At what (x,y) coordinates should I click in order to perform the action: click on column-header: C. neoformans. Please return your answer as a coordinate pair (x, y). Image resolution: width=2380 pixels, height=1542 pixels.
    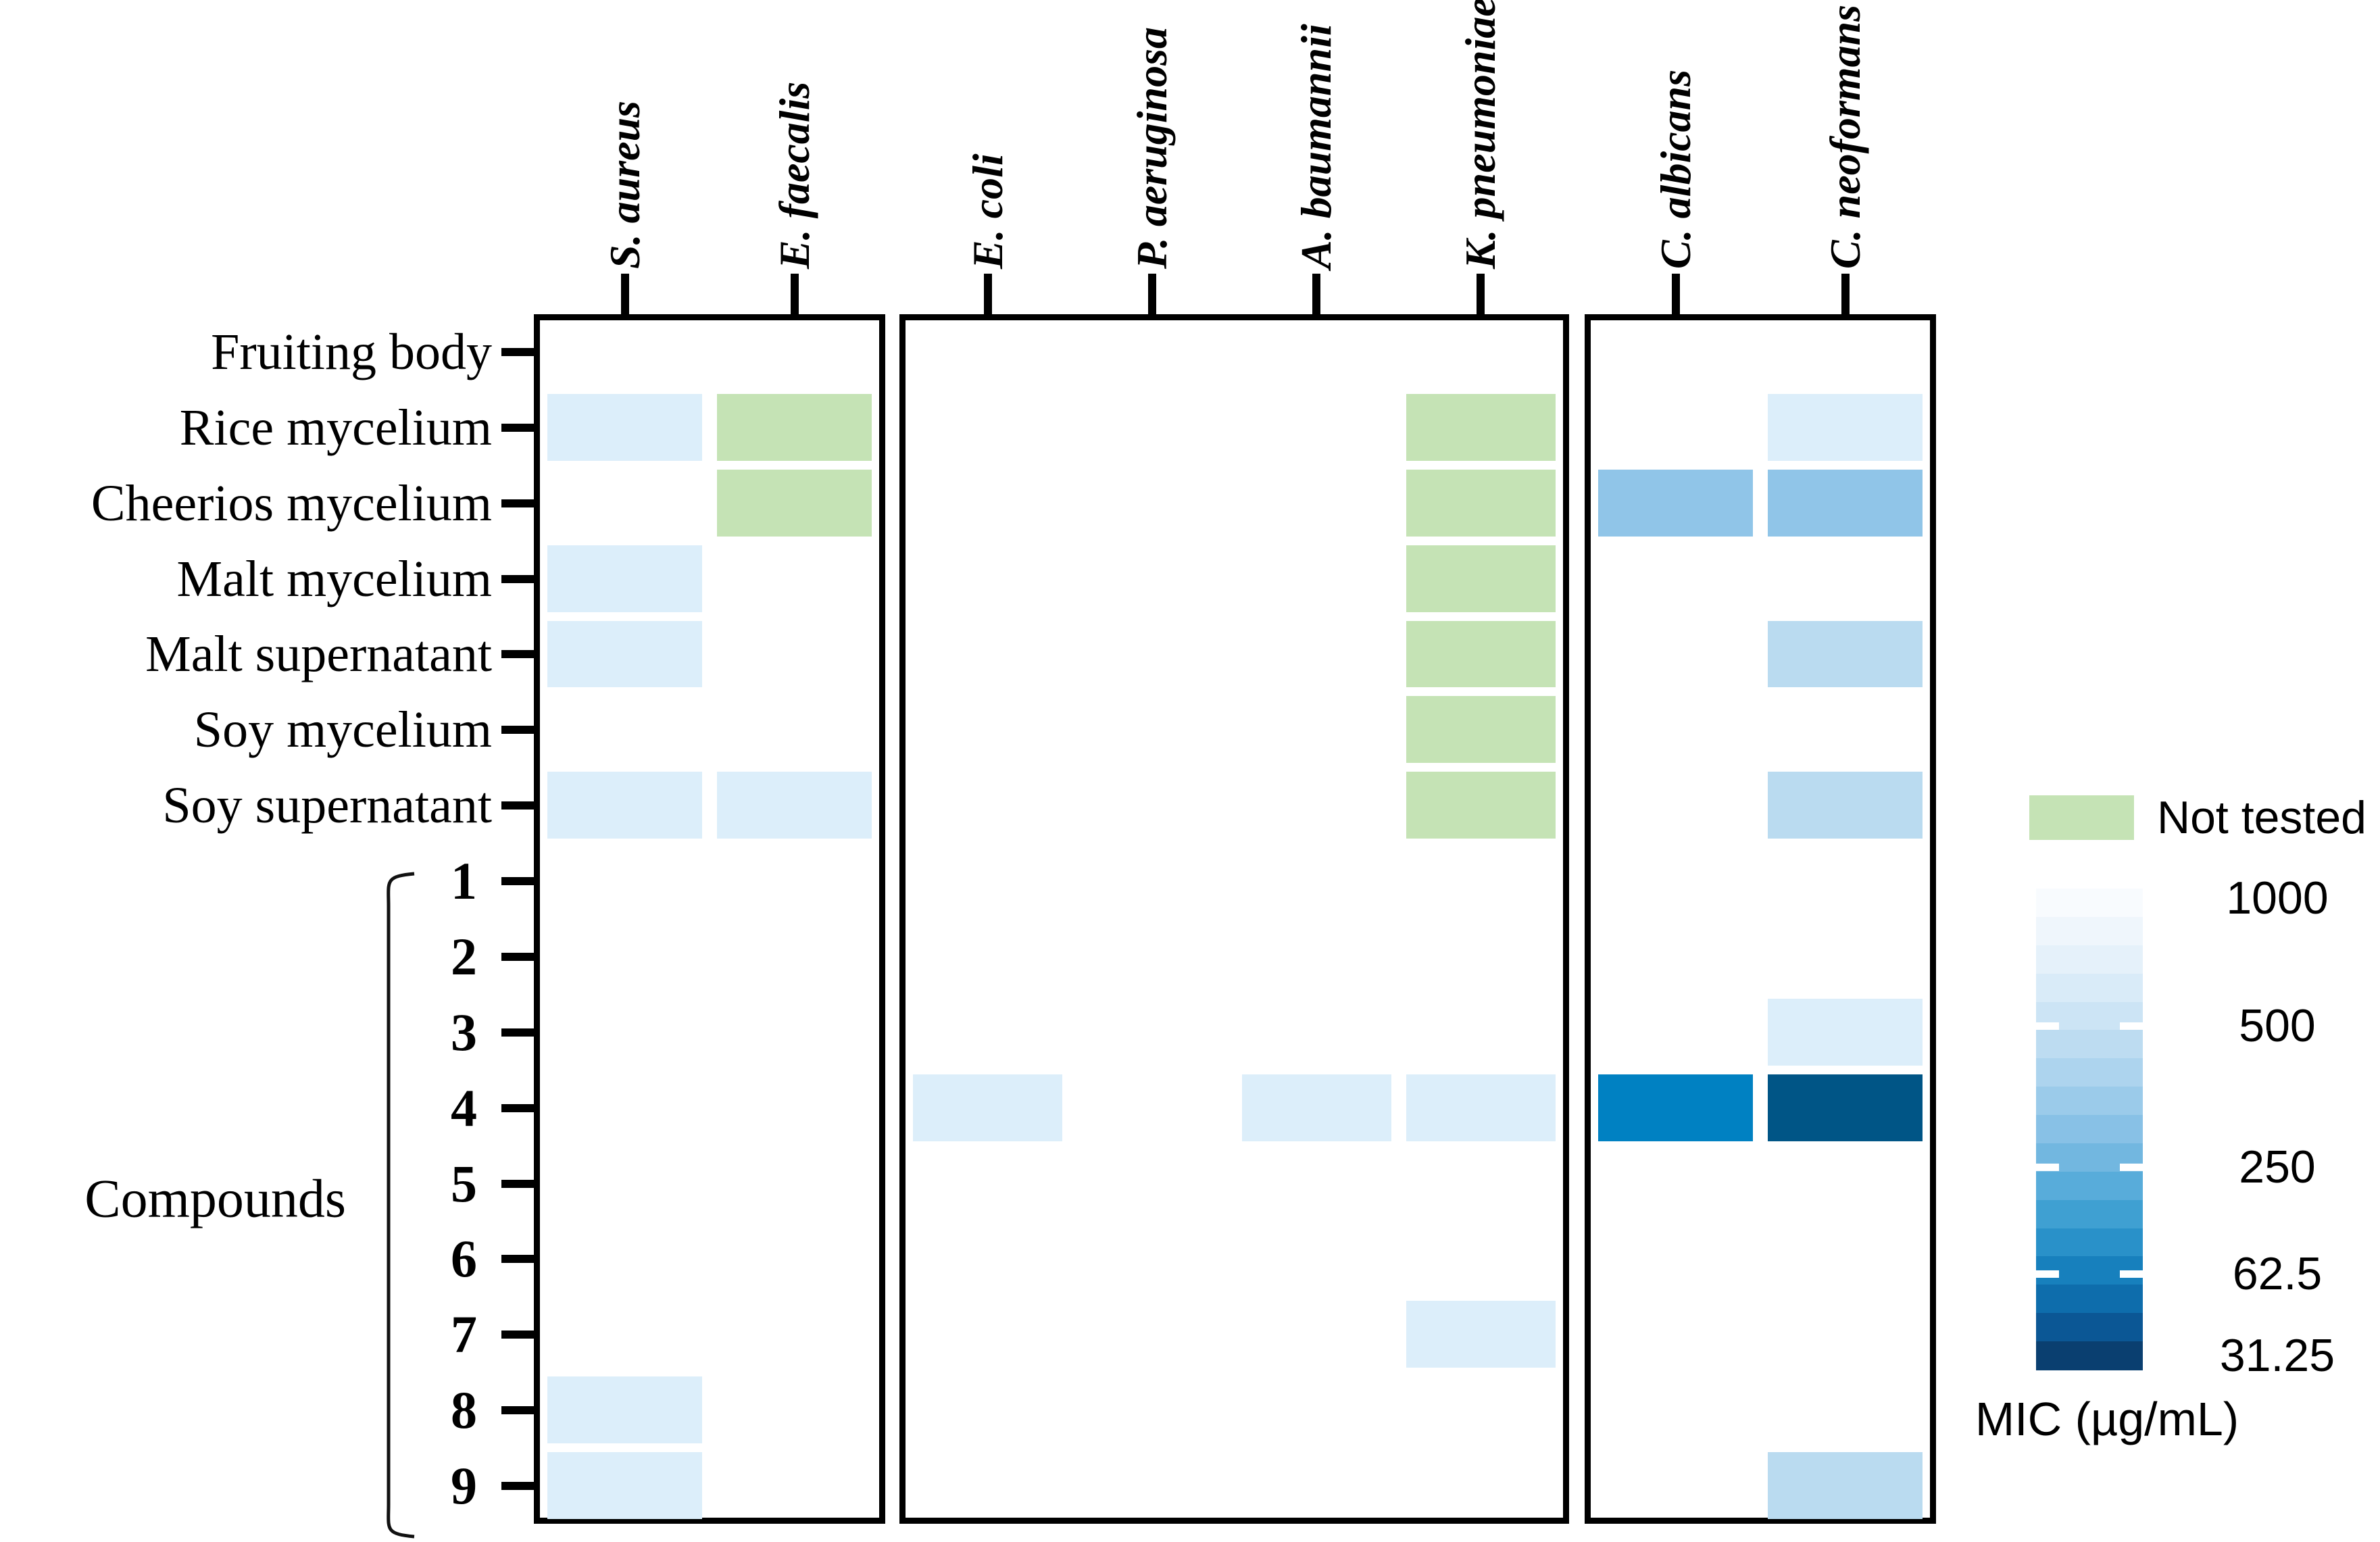
    Looking at the image, I should click on (1844, 136).